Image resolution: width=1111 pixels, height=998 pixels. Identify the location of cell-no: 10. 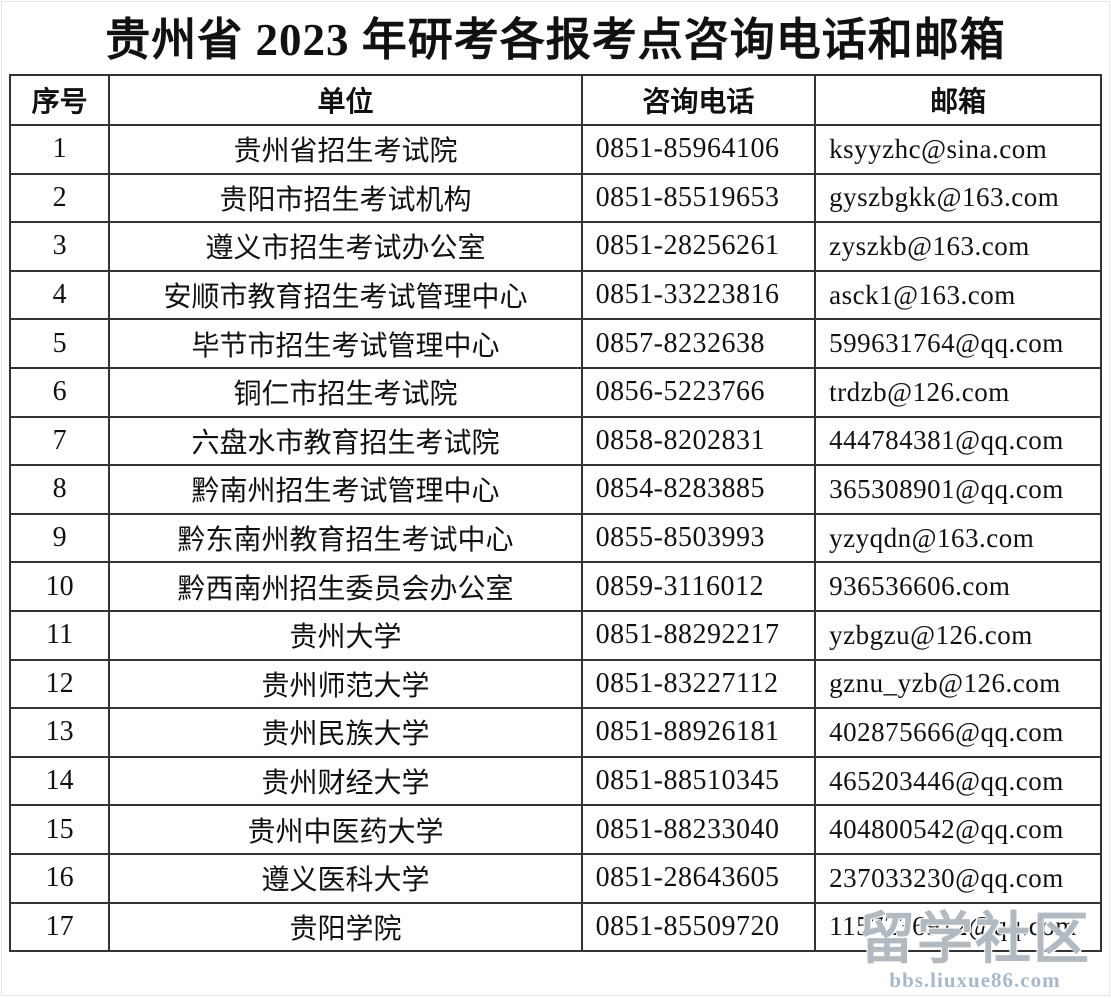
(59, 586).